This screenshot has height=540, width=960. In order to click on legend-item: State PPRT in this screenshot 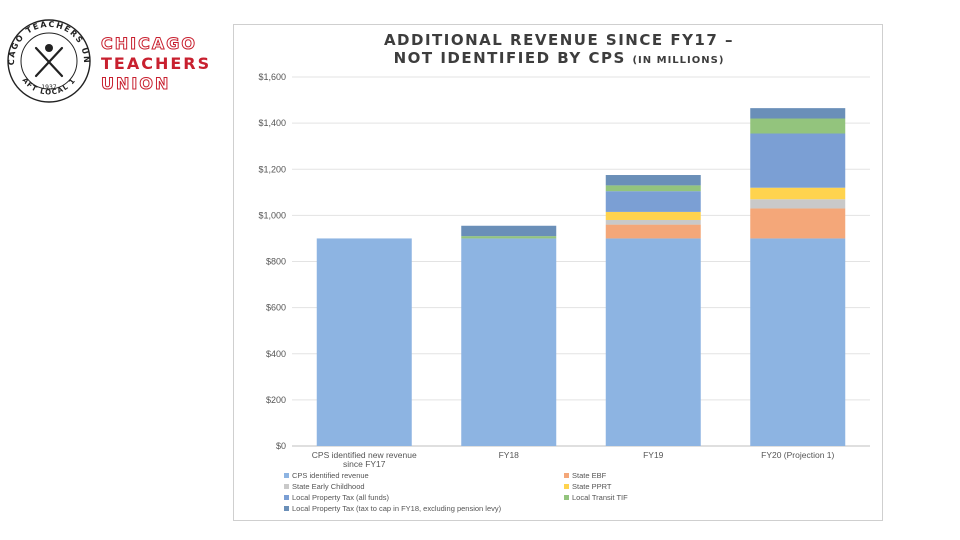, I will do `click(587, 486)`.